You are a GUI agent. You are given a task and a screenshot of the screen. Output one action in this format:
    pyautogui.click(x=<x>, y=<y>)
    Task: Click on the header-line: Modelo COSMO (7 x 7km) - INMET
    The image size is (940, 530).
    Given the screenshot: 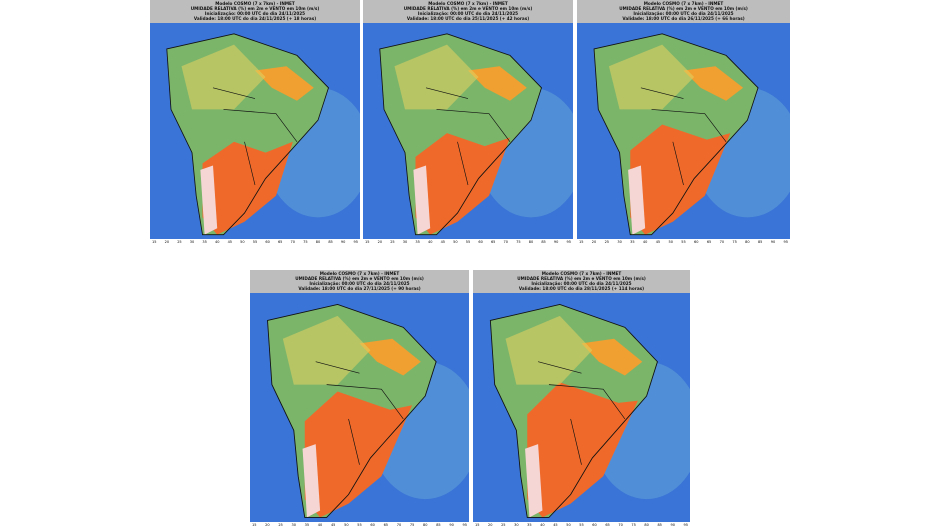 What is the action you would take?
    pyautogui.click(x=581, y=273)
    